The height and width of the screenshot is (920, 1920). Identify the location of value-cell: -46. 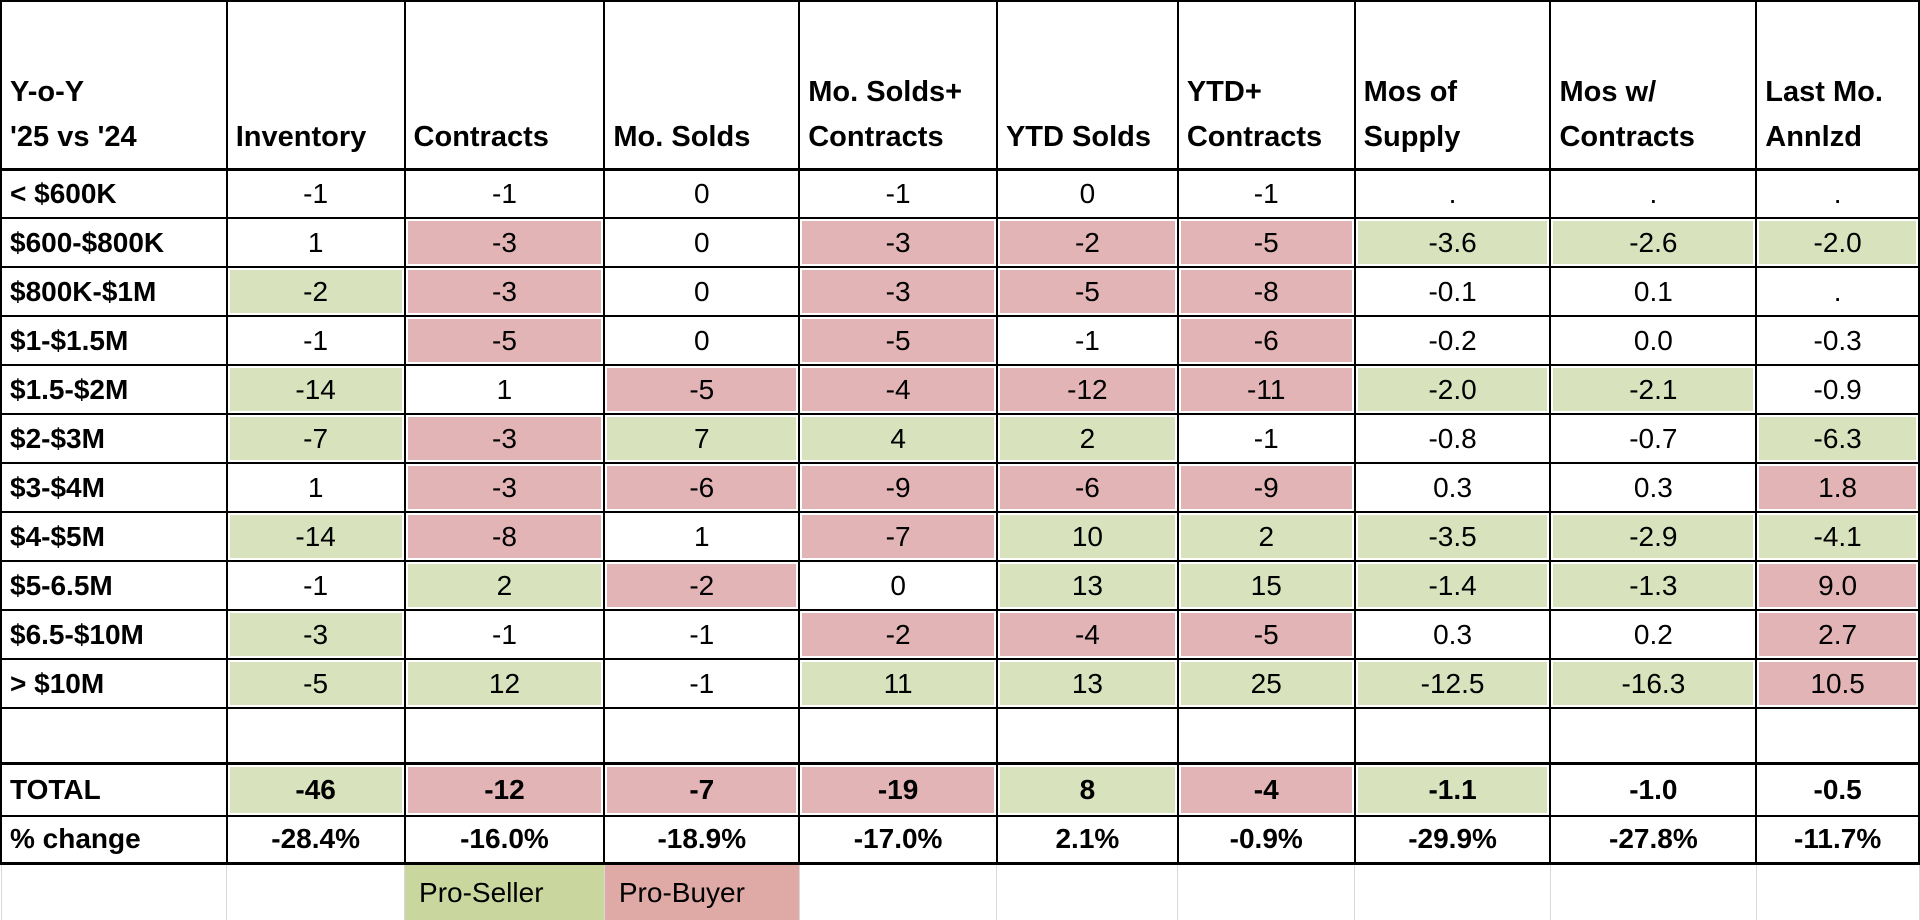
(315, 789).